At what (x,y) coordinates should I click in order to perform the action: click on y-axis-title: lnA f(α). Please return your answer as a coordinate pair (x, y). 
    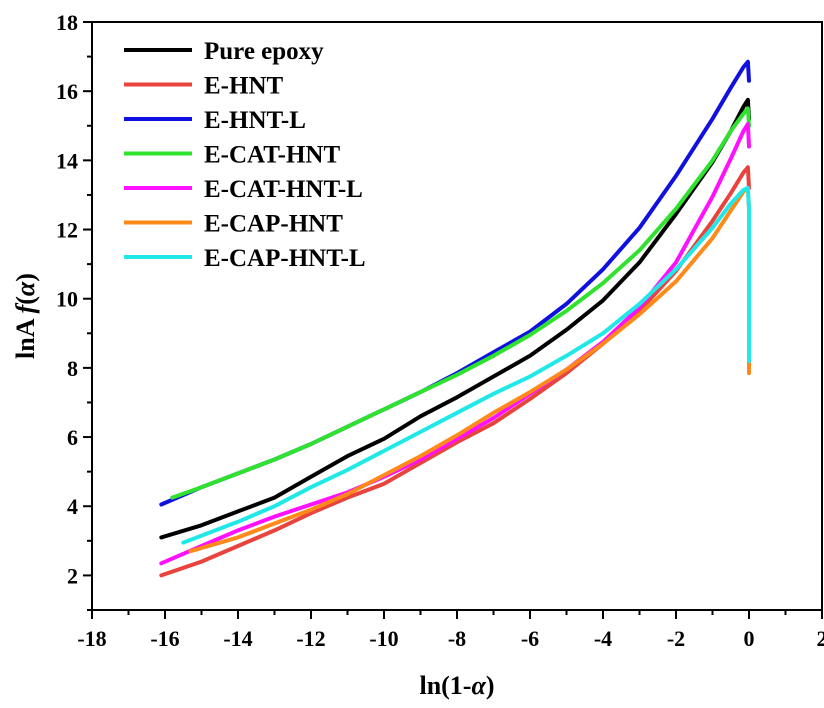
    Looking at the image, I should click on (25, 316).